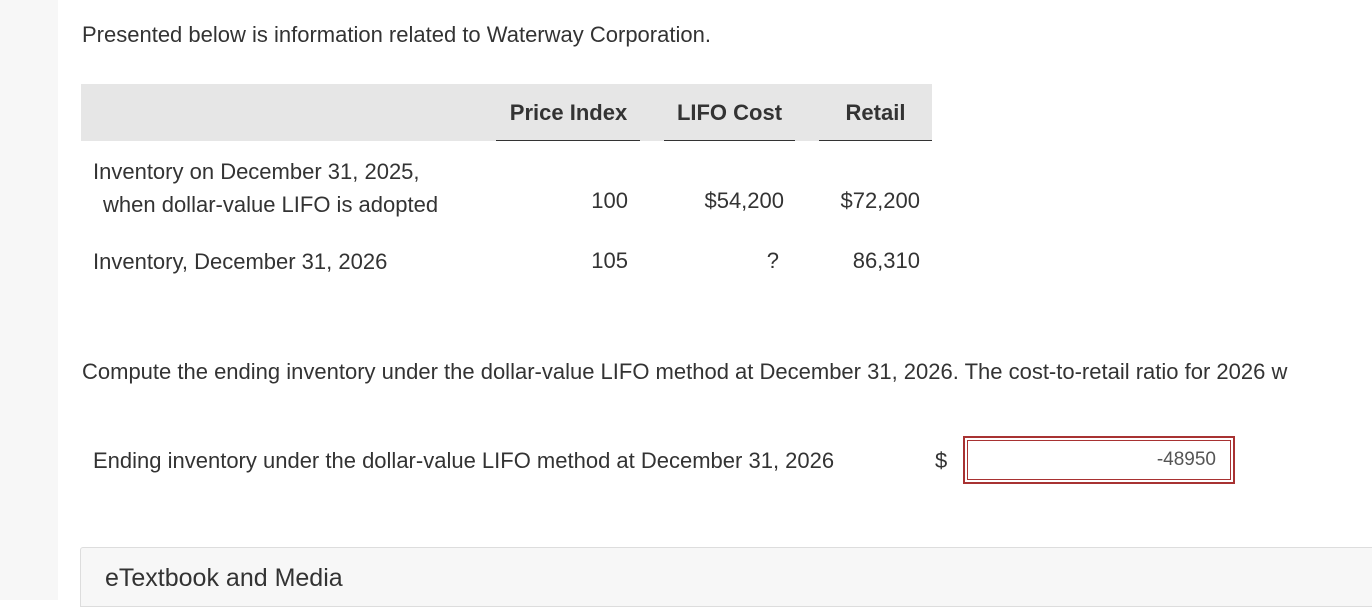  Describe the element at coordinates (29, 300) in the screenshot. I see `left-gutter` at that location.